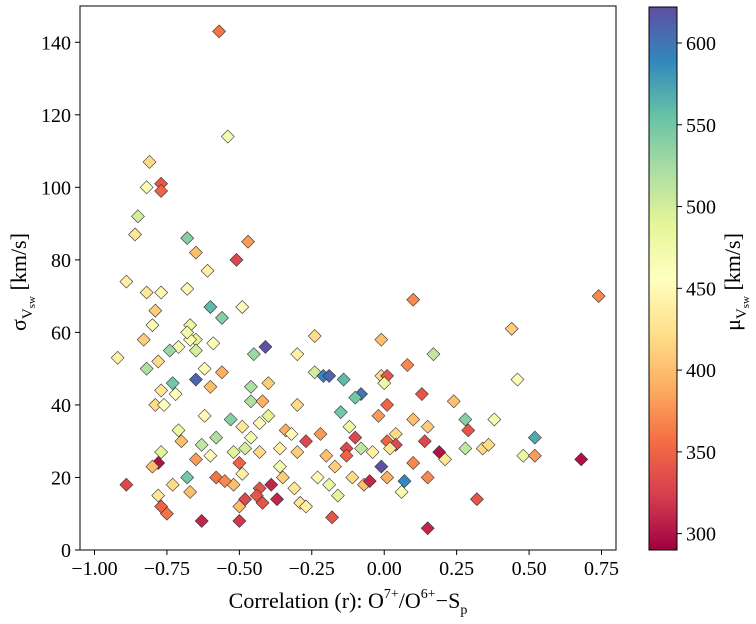 The image size is (756, 624). What do you see at coordinates (742, 313) in the screenshot?
I see `colorbar-title-sub: V` at bounding box center [742, 313].